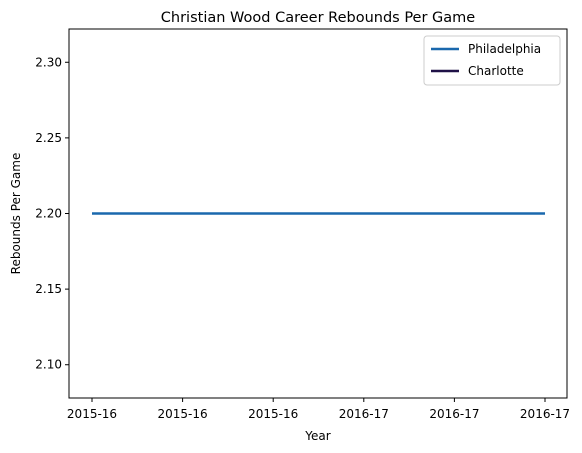 Image resolution: width=582 pixels, height=453 pixels. Describe the element at coordinates (48, 214) in the screenshot. I see `y-tick-label: 2.20` at that location.